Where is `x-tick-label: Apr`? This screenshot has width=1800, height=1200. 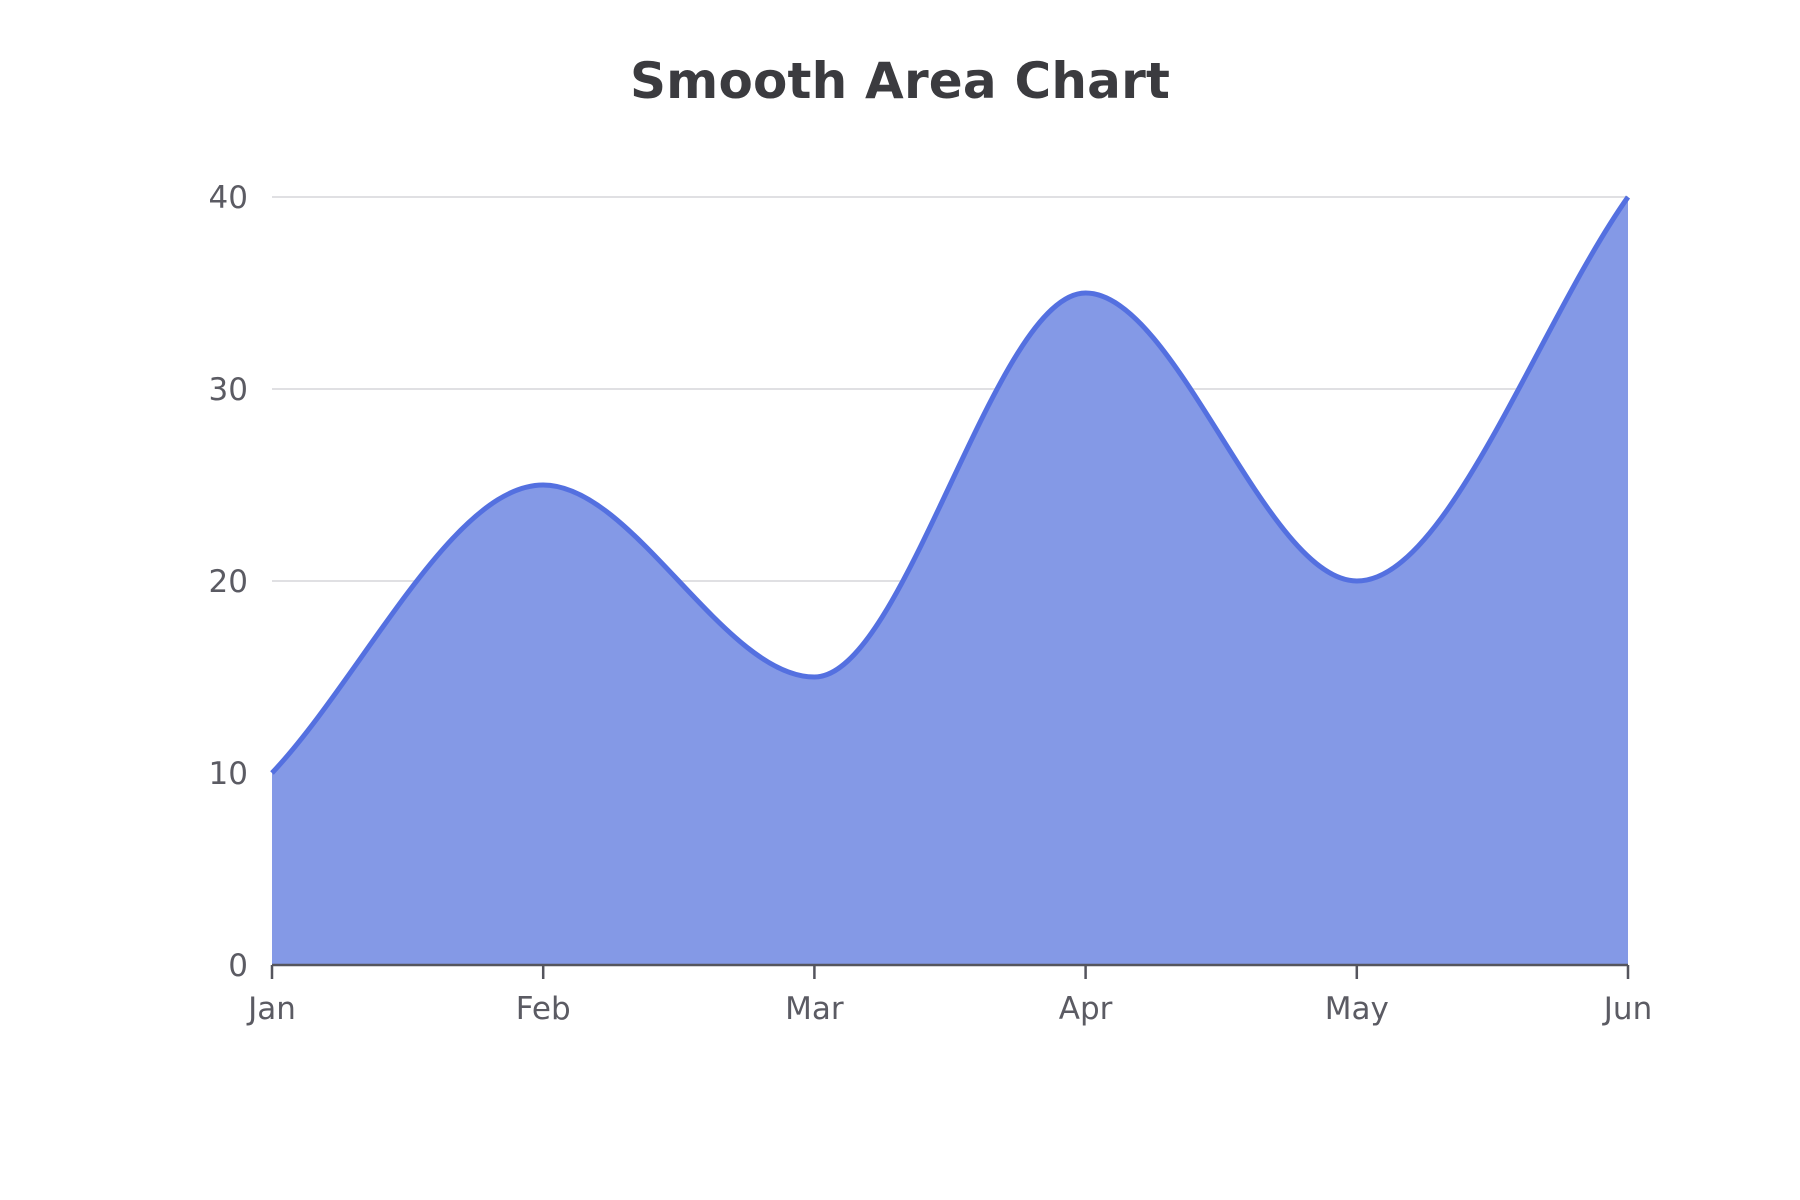 x-tick-label: Apr is located at coordinates (1086, 1009).